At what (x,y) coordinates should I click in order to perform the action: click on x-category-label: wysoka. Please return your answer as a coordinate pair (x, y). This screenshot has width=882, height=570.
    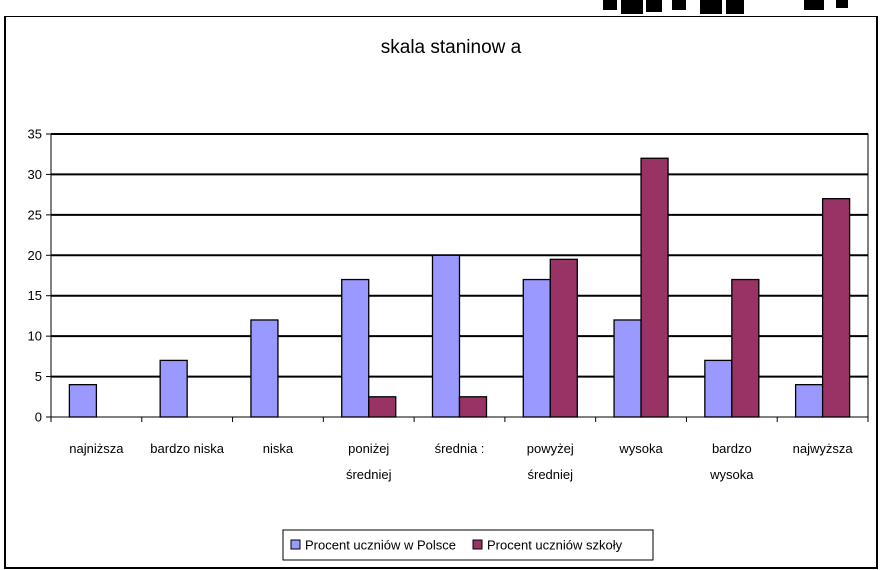
    Looking at the image, I should click on (640, 448).